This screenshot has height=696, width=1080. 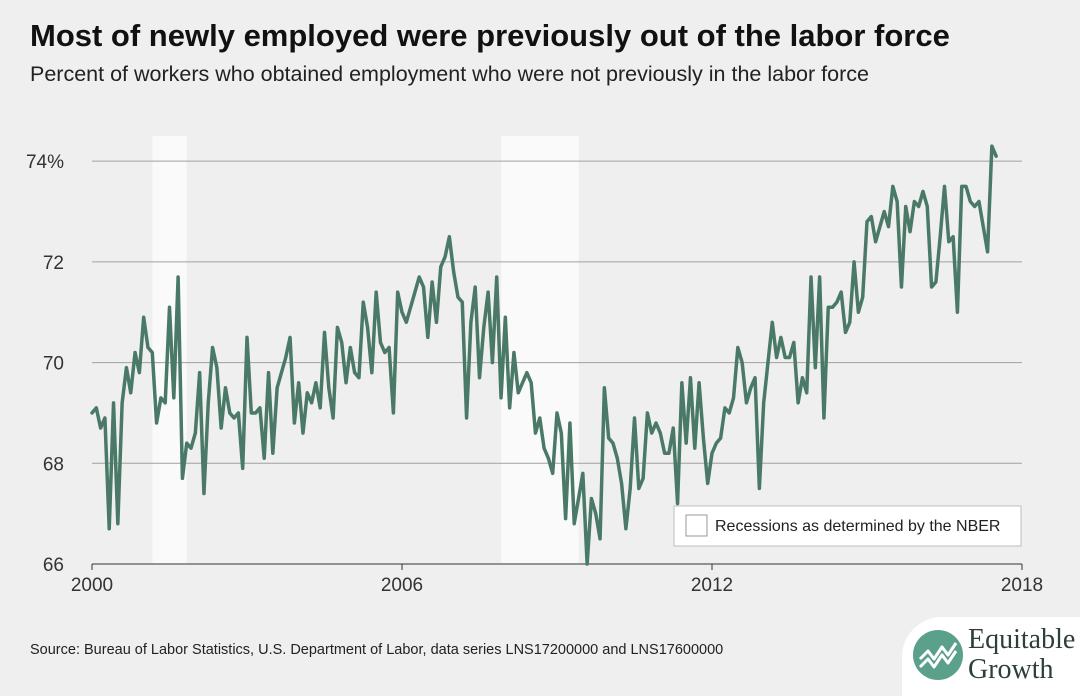 What do you see at coordinates (92, 585) in the screenshot?
I see `x-tick-label: 2000` at bounding box center [92, 585].